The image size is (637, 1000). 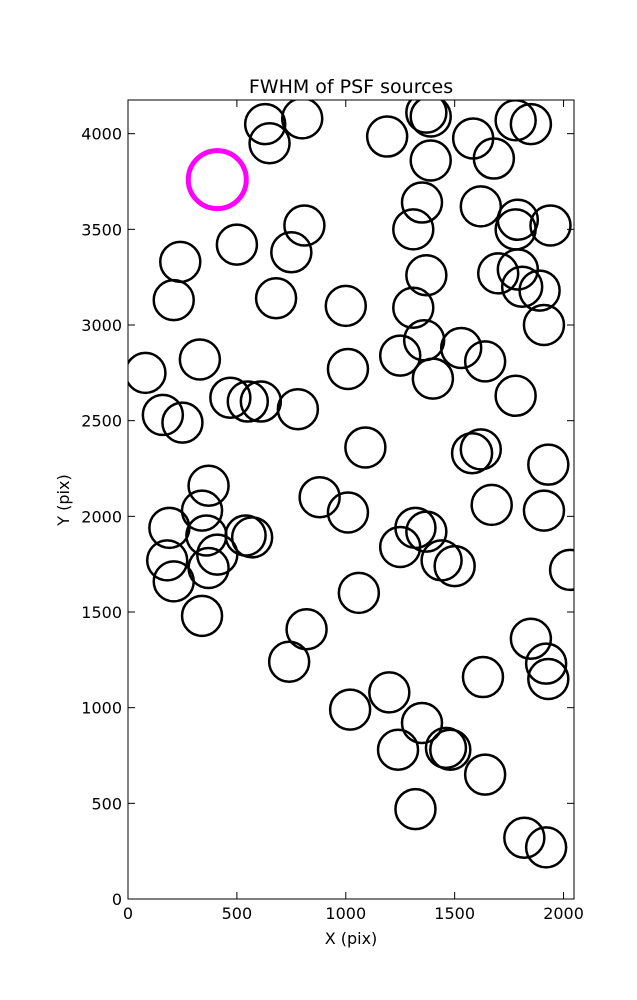 What do you see at coordinates (101, 612) in the screenshot?
I see `y-tick-label: 1500` at bounding box center [101, 612].